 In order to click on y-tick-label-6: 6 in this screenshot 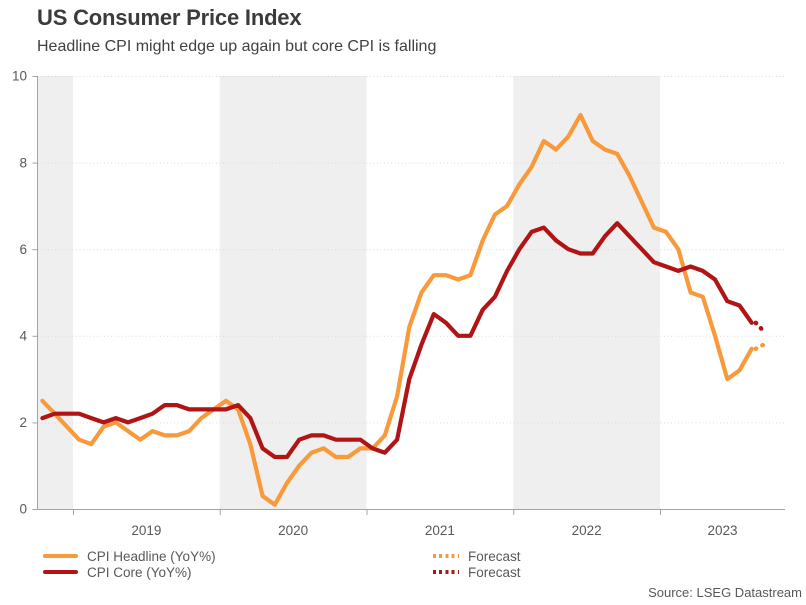, I will do `click(23, 249)`.